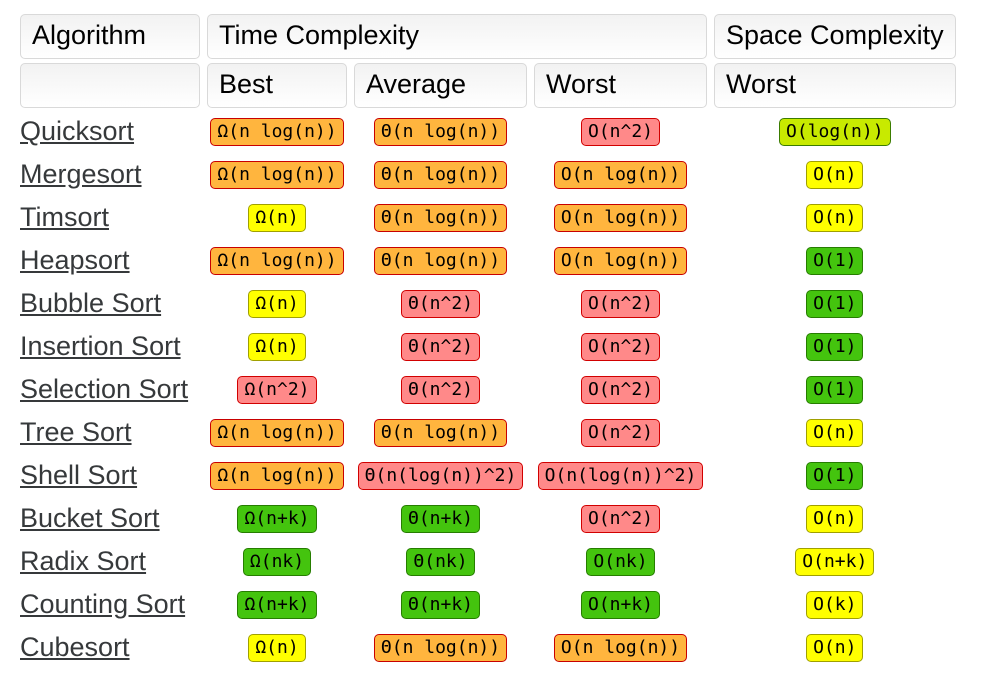 This screenshot has height=695, width=1002. I want to click on complexity-badge: O(n+k), so click(835, 561).